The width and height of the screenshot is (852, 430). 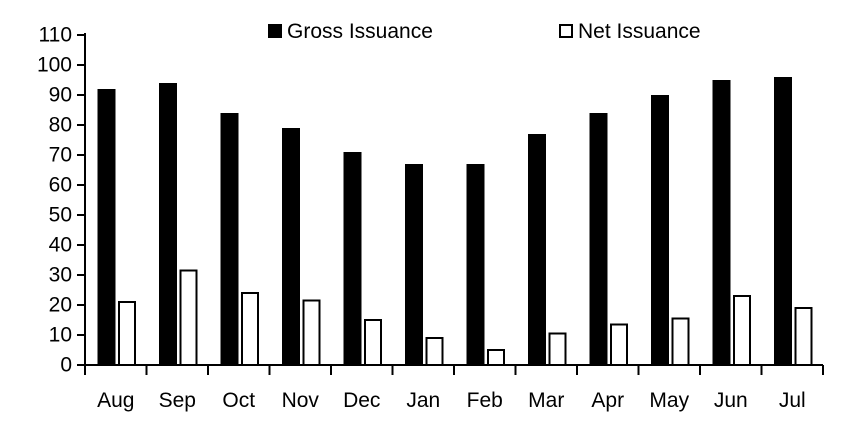 I want to click on y-axis-tick-label: 10, so click(x=60, y=335).